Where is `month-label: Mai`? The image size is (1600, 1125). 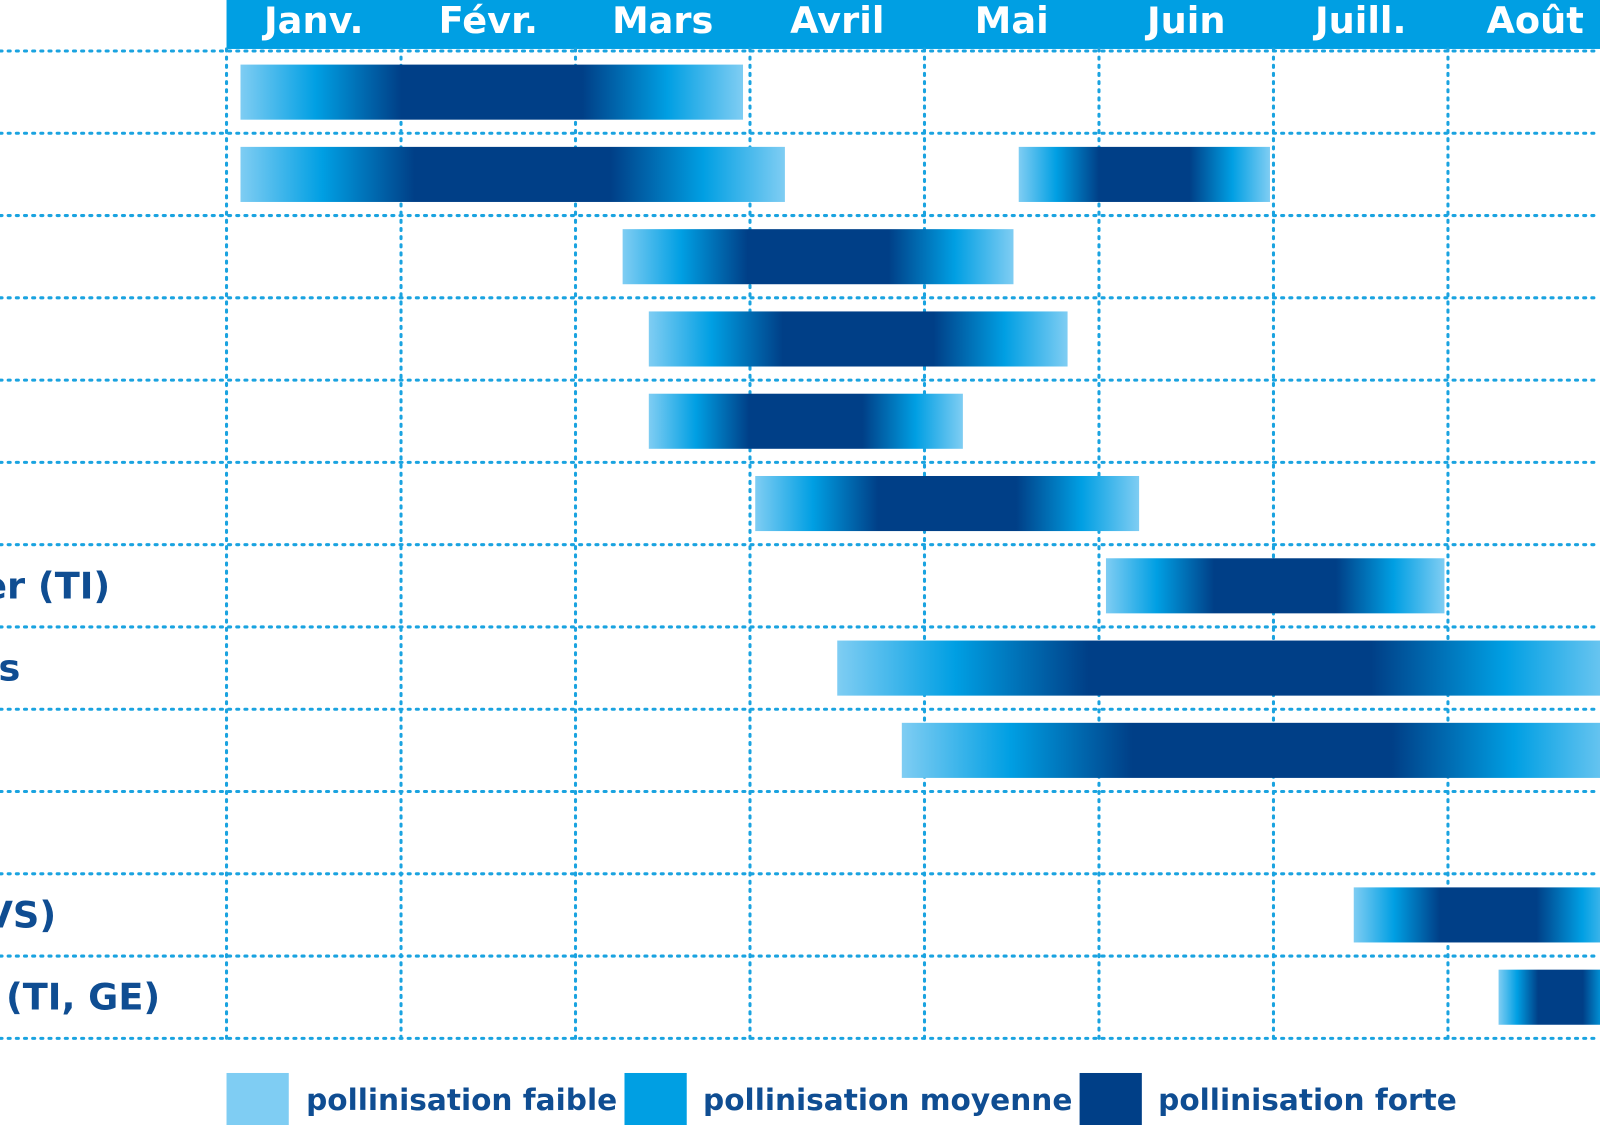 month-label: Mai is located at coordinates (1012, 21).